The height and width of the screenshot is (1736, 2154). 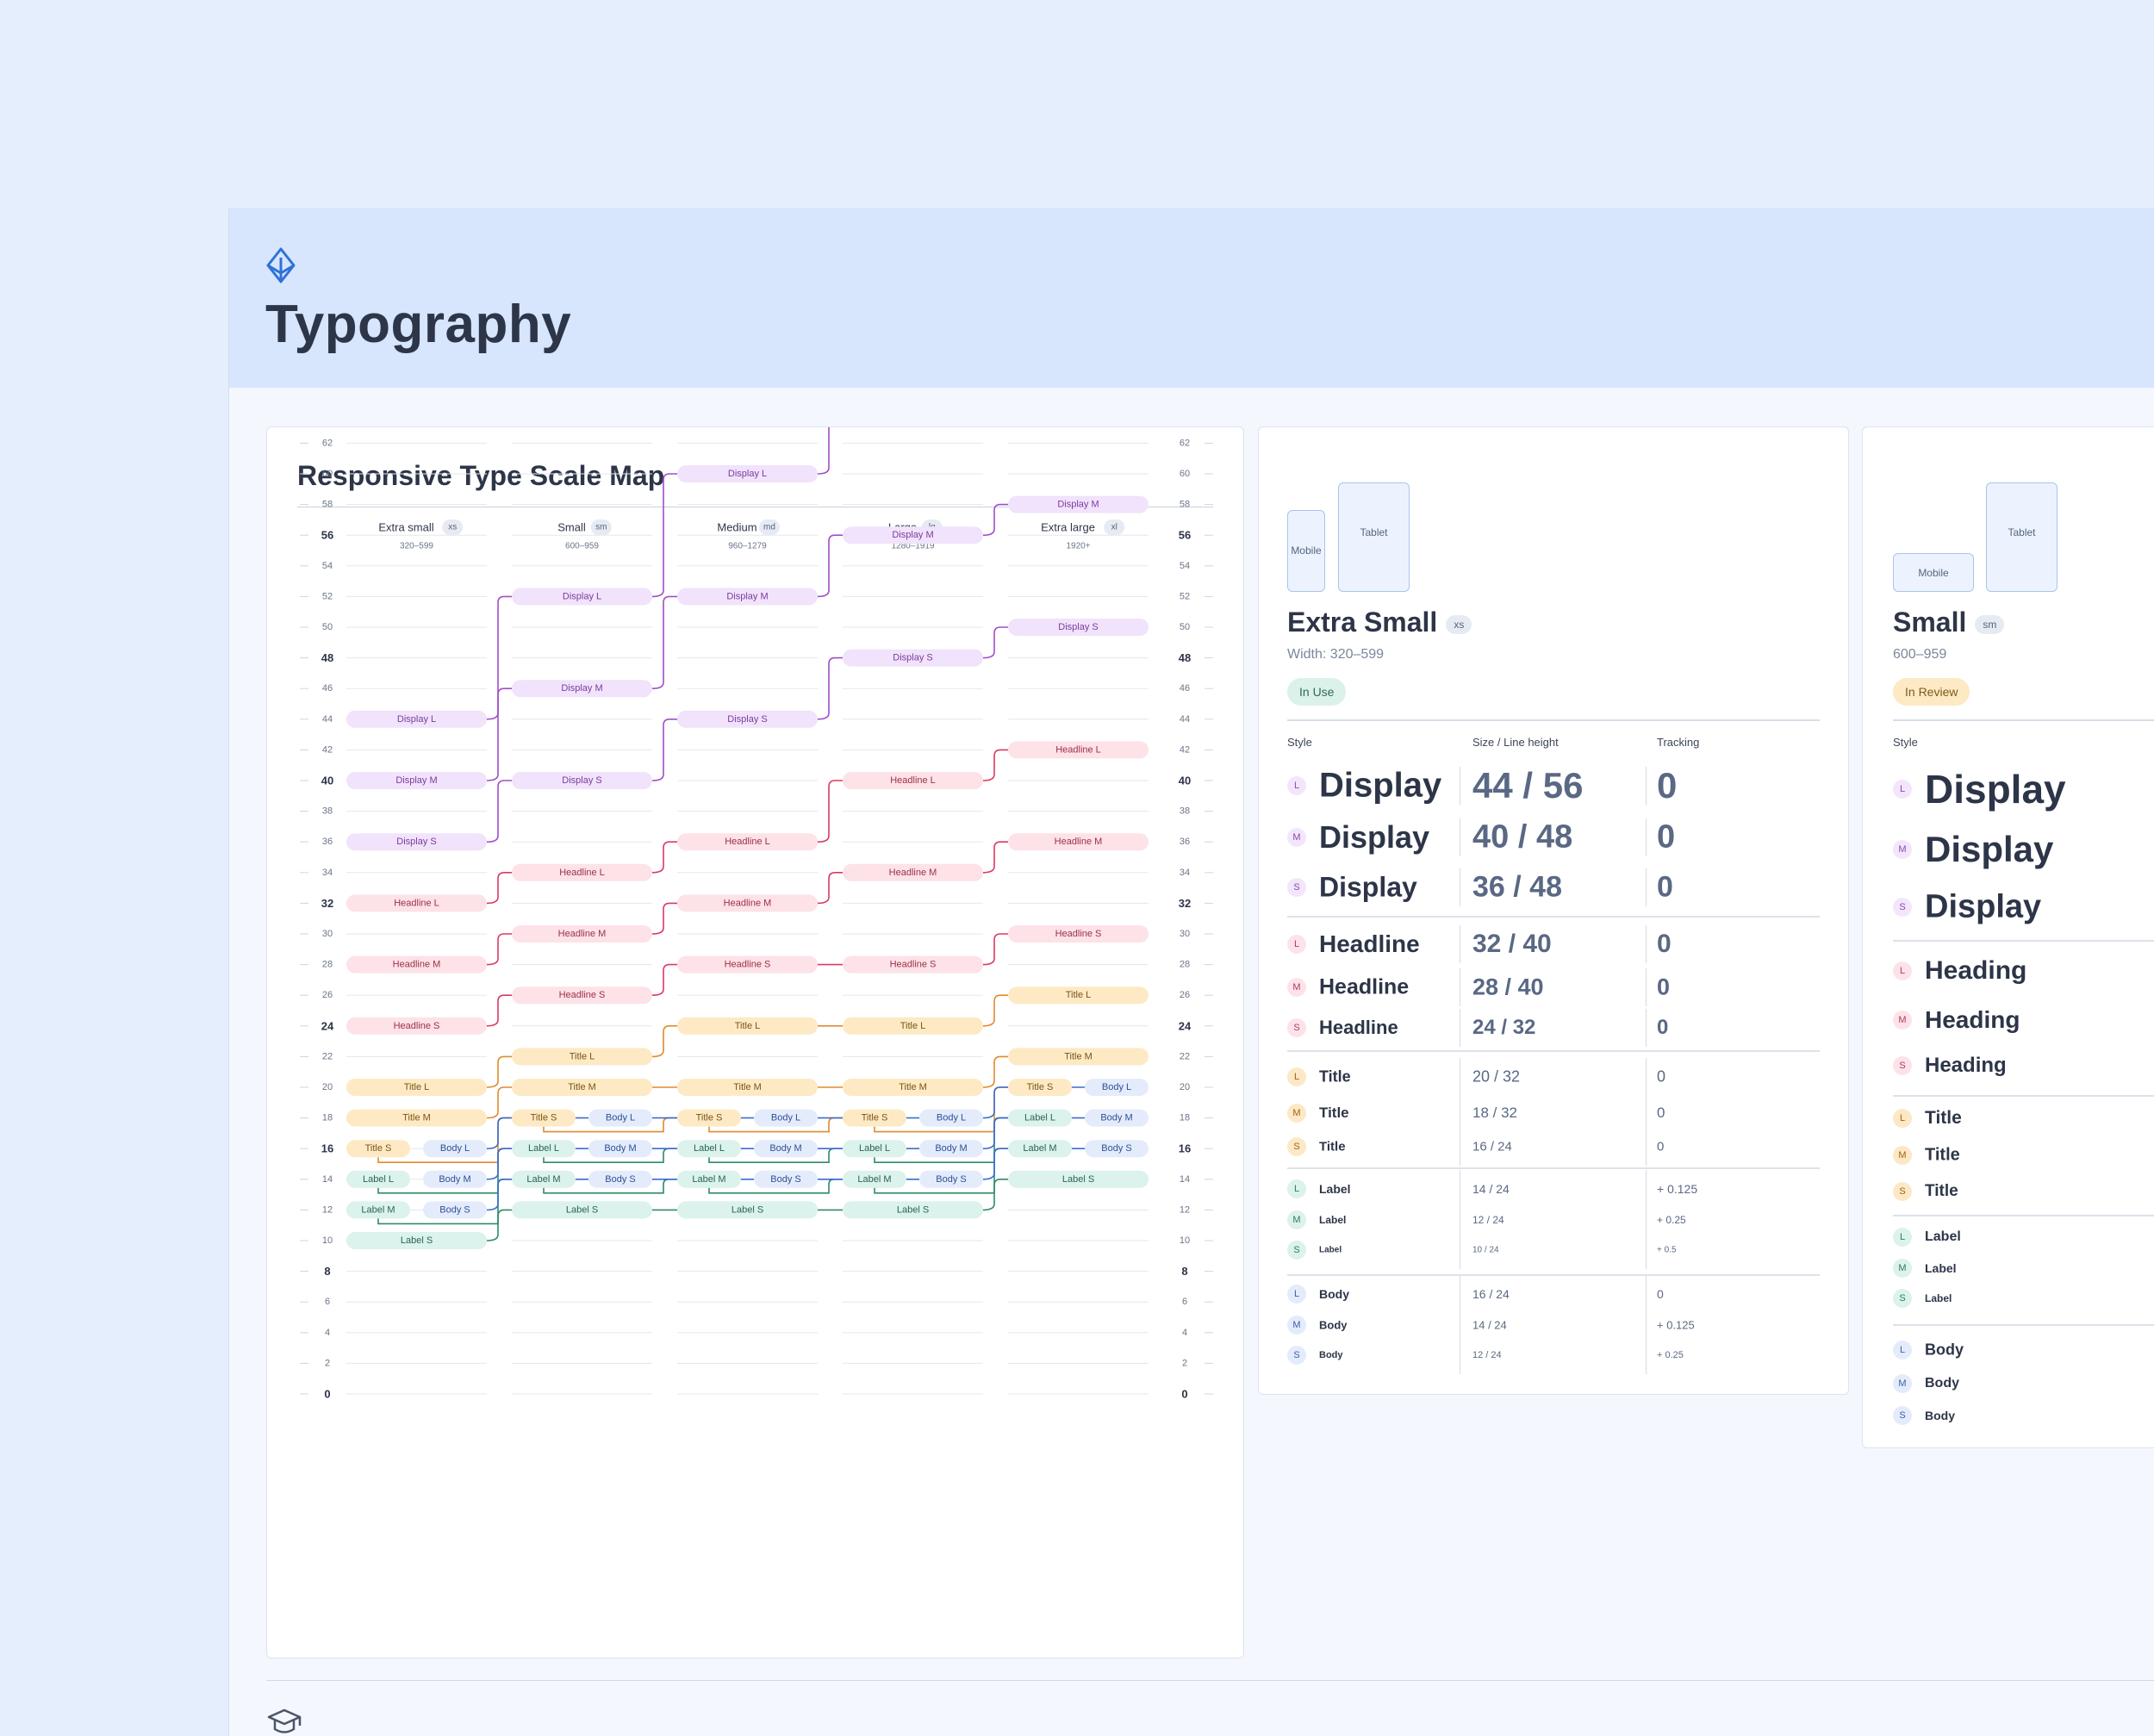 What do you see at coordinates (1554, 1325) in the screenshot?
I see `type-style-row: M Body 14 / 24 + 0.125` at bounding box center [1554, 1325].